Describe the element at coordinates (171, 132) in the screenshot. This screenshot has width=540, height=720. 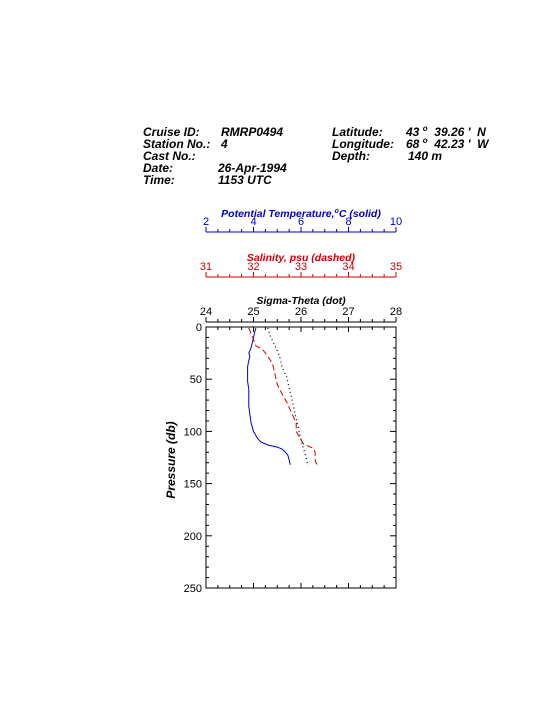
I see `cruise-label: Cruise ID:` at that location.